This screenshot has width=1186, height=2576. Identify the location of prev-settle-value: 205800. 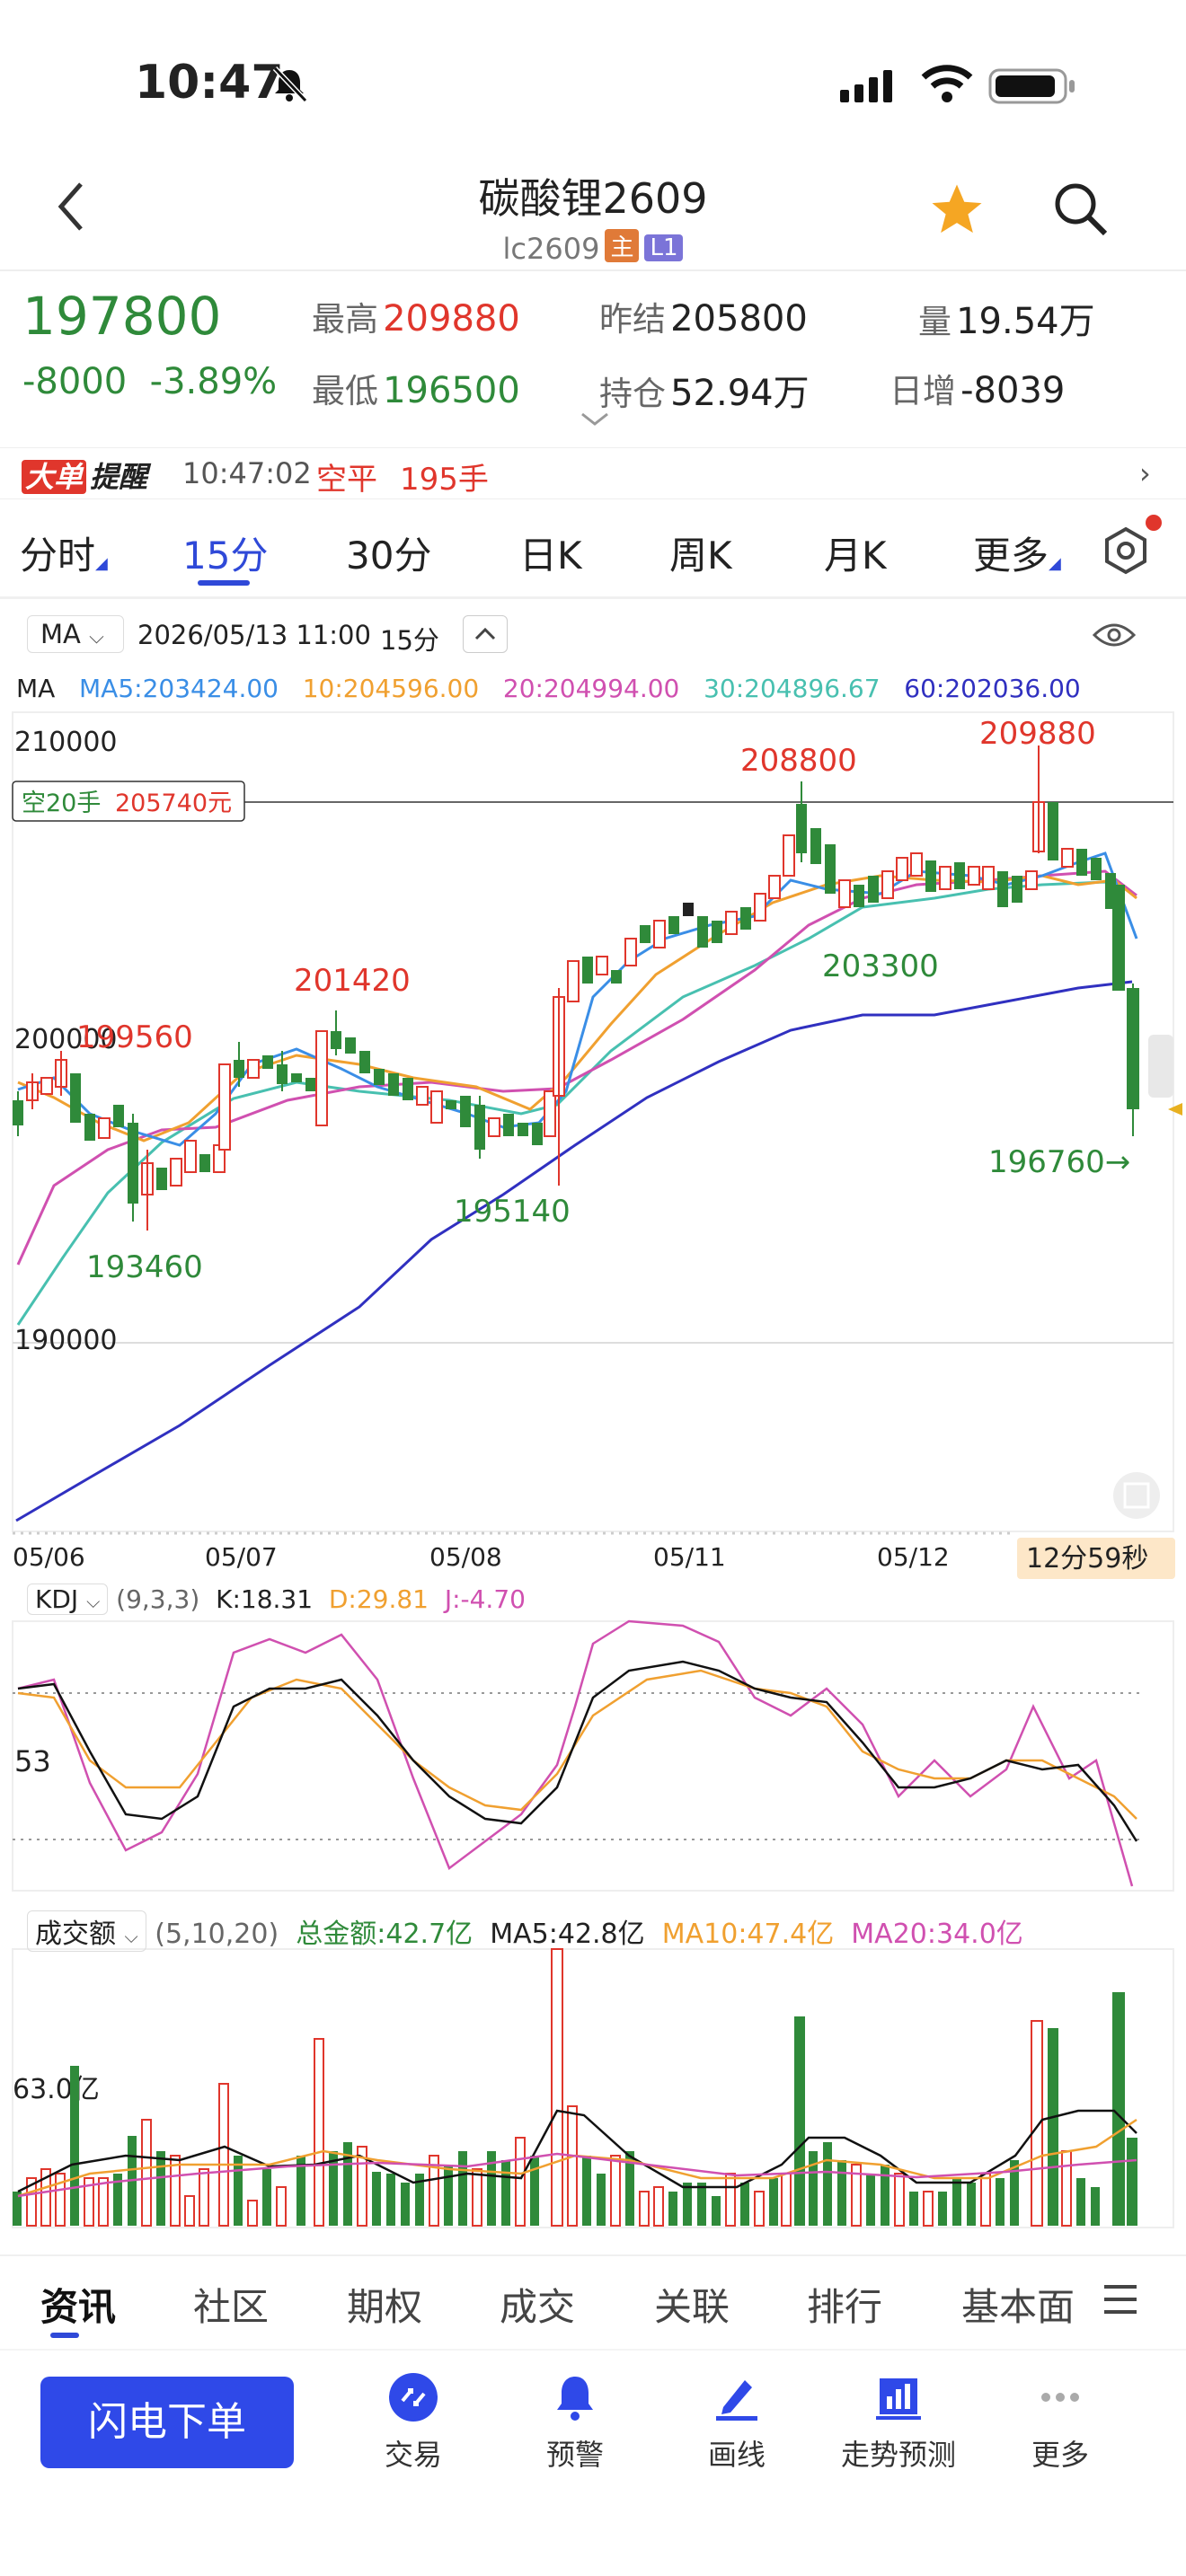
(739, 319).